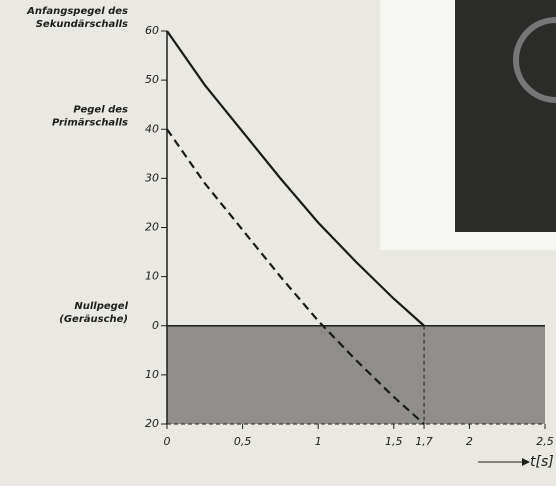 The height and width of the screenshot is (486, 556). Describe the element at coordinates (152, 30) in the screenshot. I see `y-tick-label: 60` at that location.